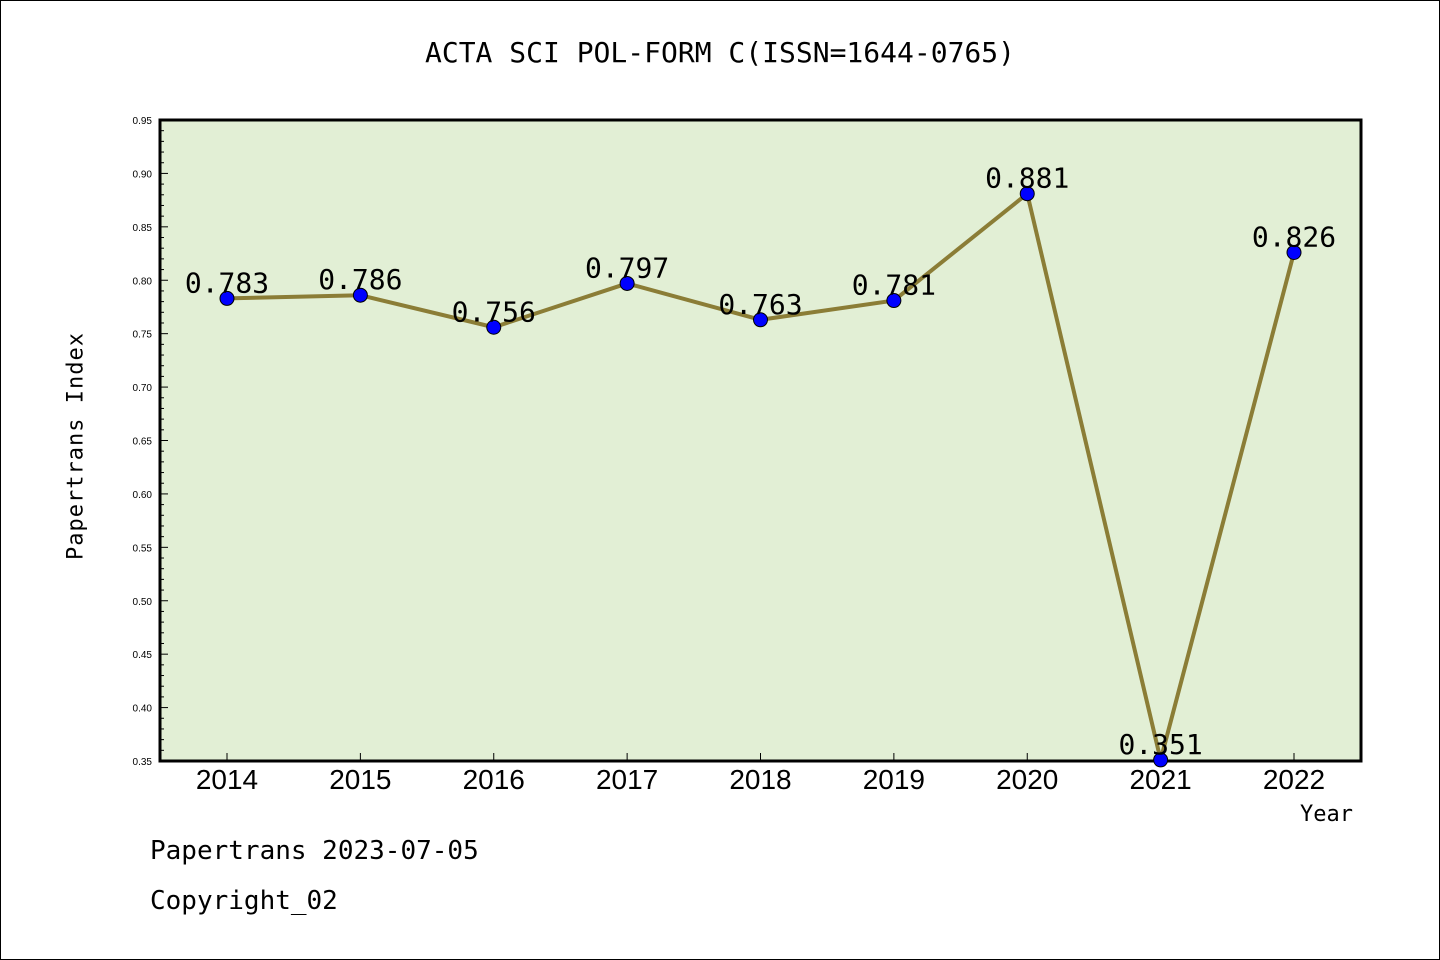  What do you see at coordinates (227, 779) in the screenshot?
I see `x-tick-label: 2014` at bounding box center [227, 779].